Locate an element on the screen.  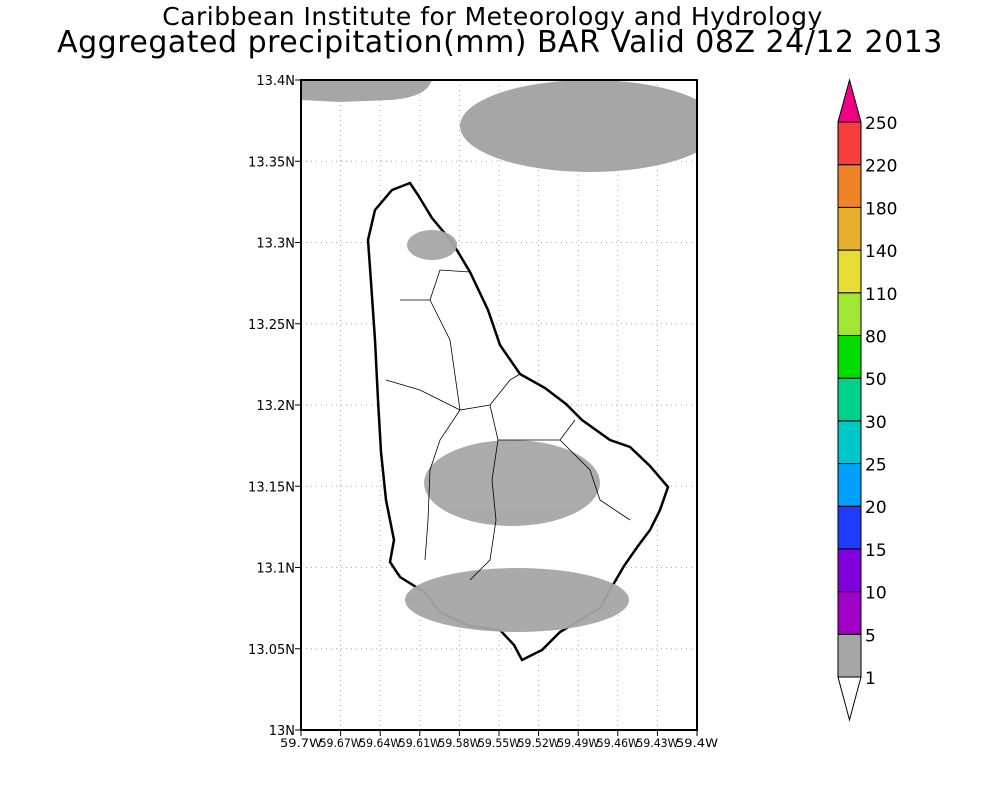
colorbar-arrow-high is located at coordinates (849, 100).